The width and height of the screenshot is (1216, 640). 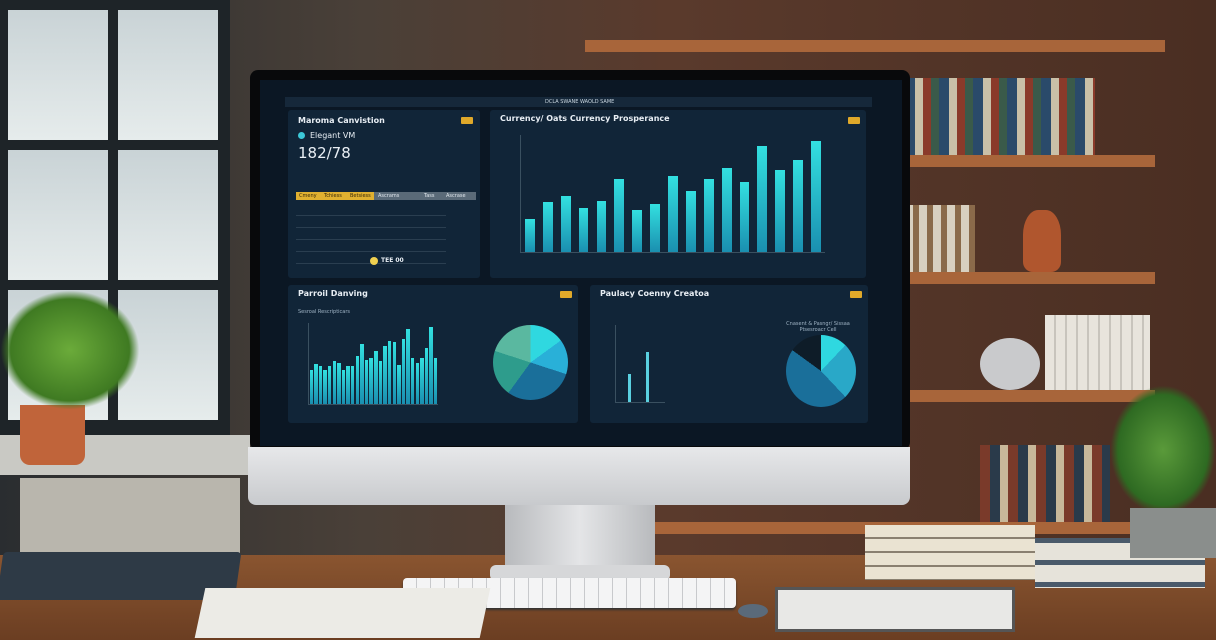 I want to click on panel-bar-chart: Currency/ Oats Currency Prosperance, so click(x=678, y=194).